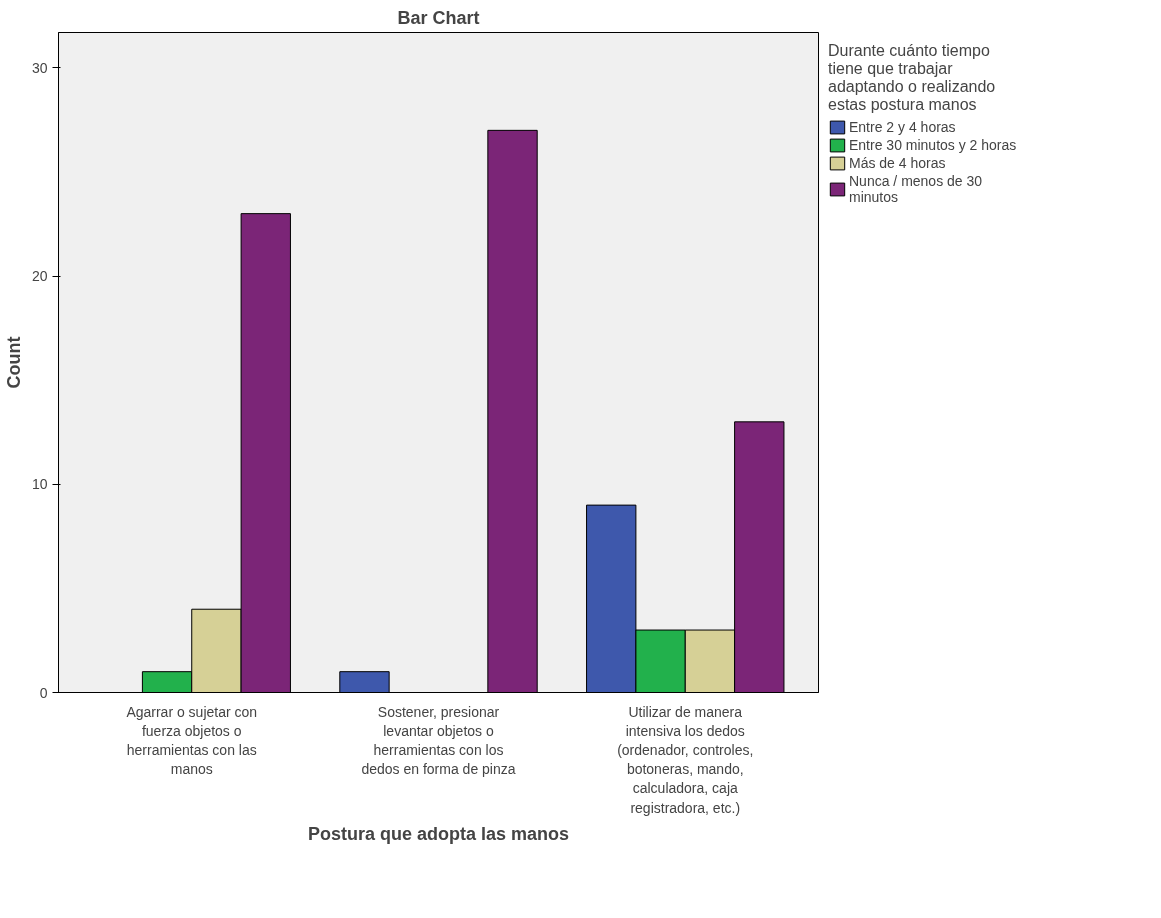 The image size is (1161, 918). Describe the element at coordinates (438, 740) in the screenshot. I see `x-tick-label: Sostener, presionar levantar objetos o herramientas con los dedos en forma de pinza` at that location.